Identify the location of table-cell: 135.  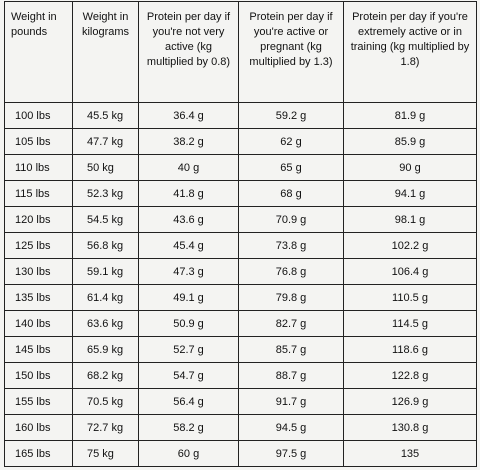
(410, 453).